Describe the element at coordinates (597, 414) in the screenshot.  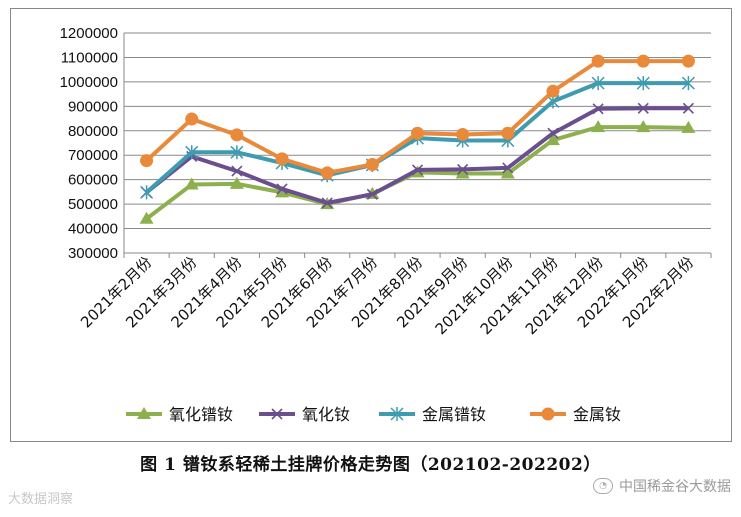
I see `legend-label: 金属钕` at that location.